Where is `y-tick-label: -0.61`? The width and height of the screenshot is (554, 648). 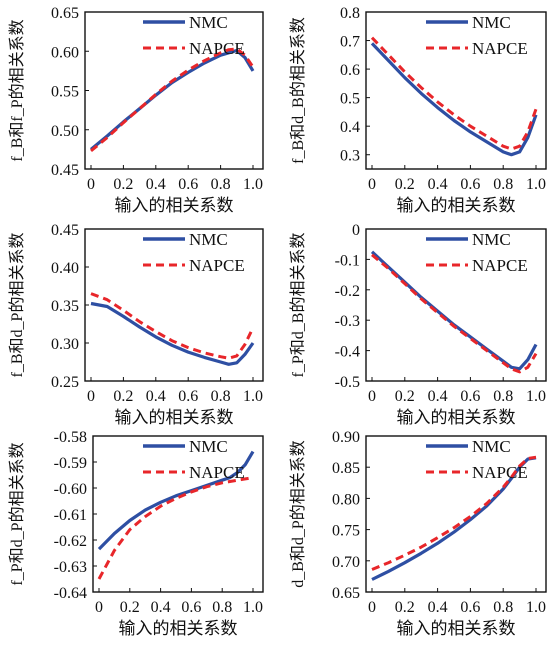
y-tick-label: -0.61 is located at coordinates (70, 515).